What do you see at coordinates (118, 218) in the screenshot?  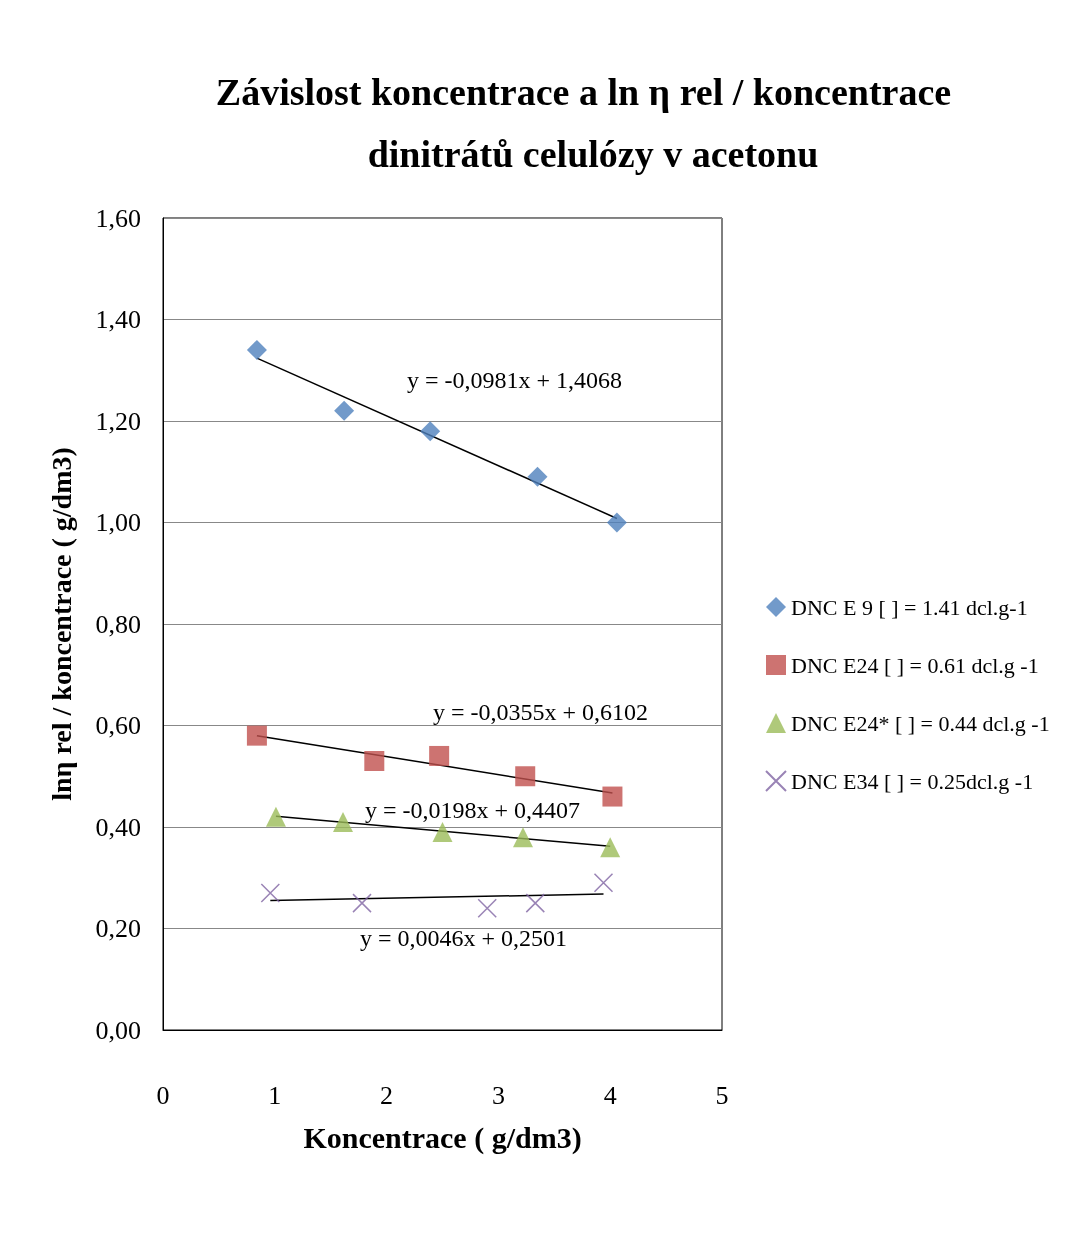 I see `y-tick-label: 1,60` at bounding box center [118, 218].